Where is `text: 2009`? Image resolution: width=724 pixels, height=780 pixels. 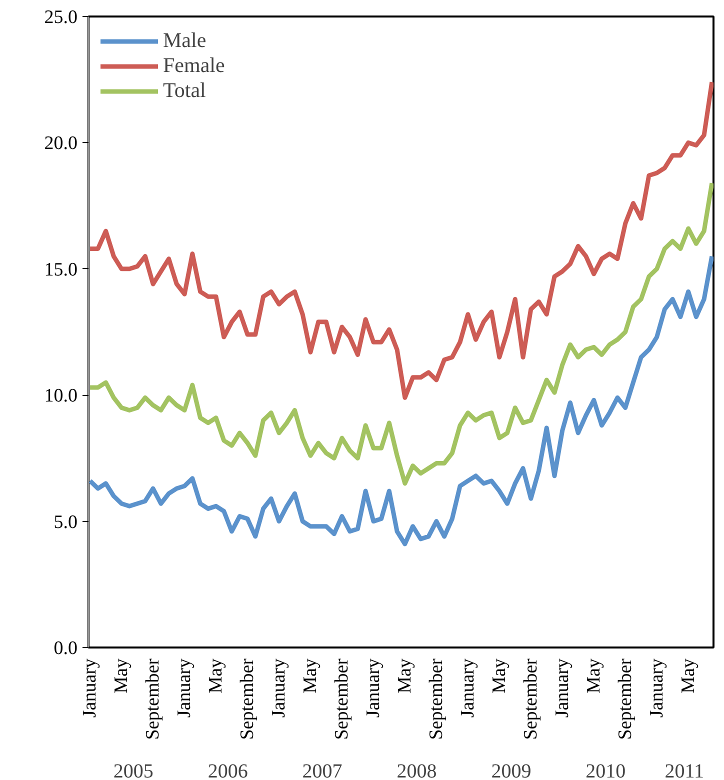 text: 2009 is located at coordinates (511, 770).